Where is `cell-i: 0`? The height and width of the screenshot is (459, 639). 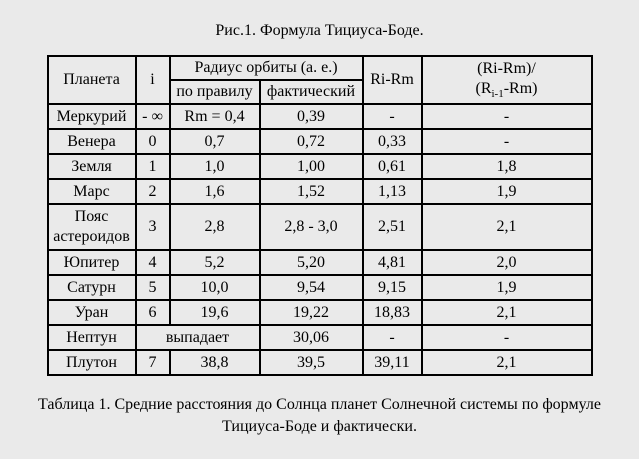 cell-i: 0 is located at coordinates (152, 141).